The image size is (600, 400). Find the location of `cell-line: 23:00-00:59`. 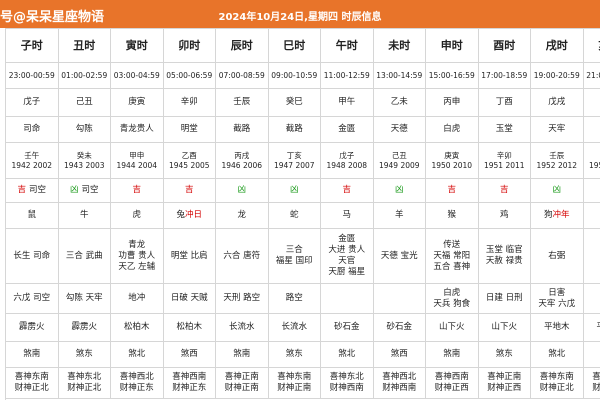

cell-line: 23:00-00:59 is located at coordinates (31, 75).